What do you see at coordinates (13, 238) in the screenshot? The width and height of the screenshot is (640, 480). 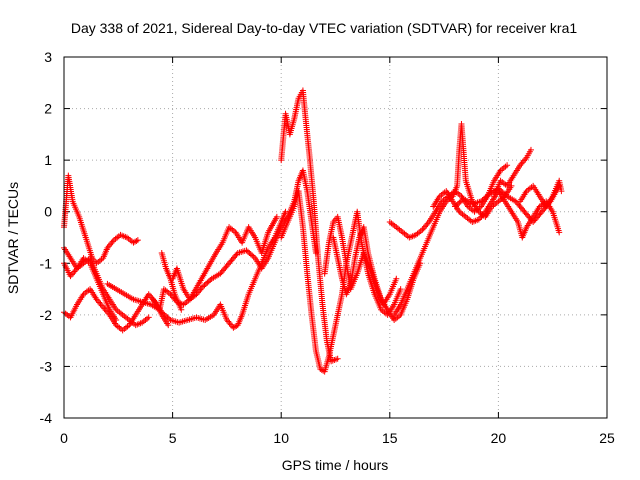 I see `y-axis-label: SDTVAR / TECUs` at bounding box center [13, 238].